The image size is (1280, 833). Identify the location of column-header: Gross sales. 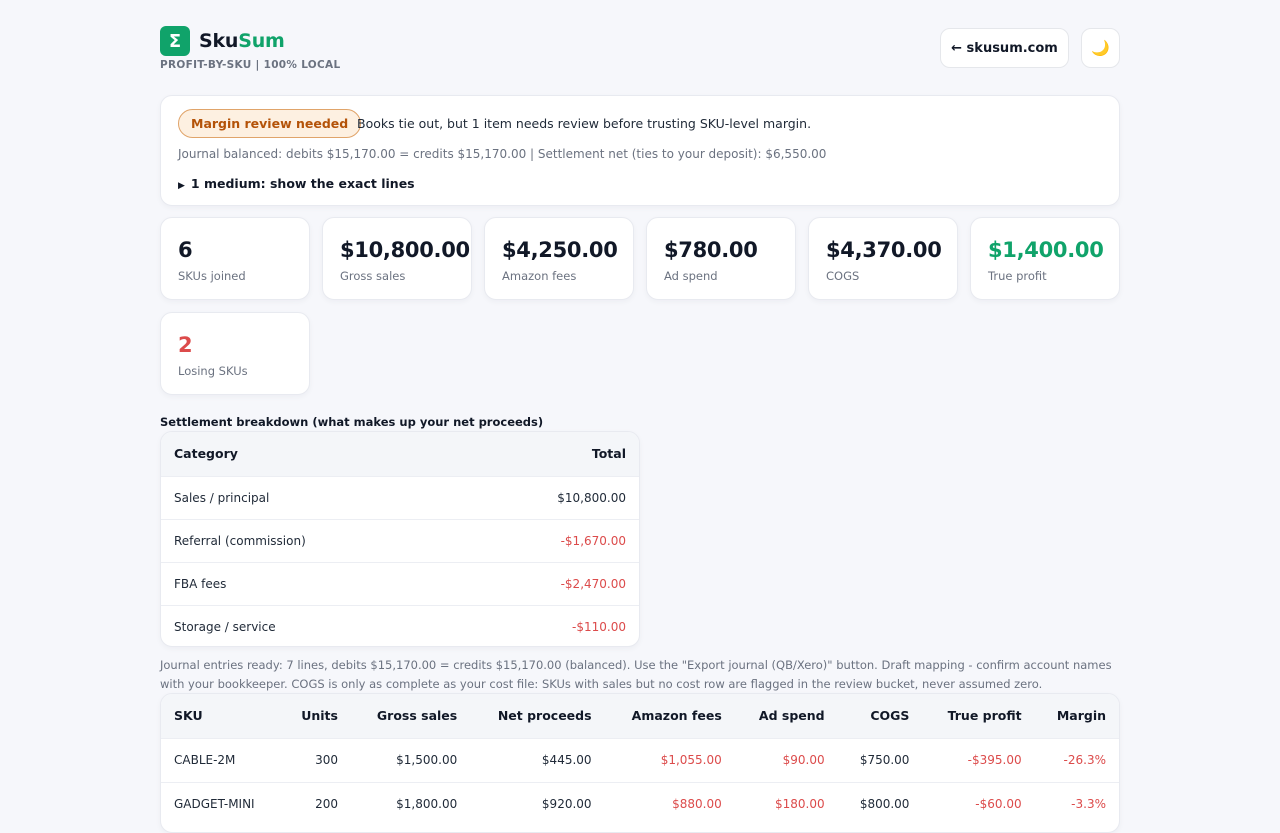
(410, 716).